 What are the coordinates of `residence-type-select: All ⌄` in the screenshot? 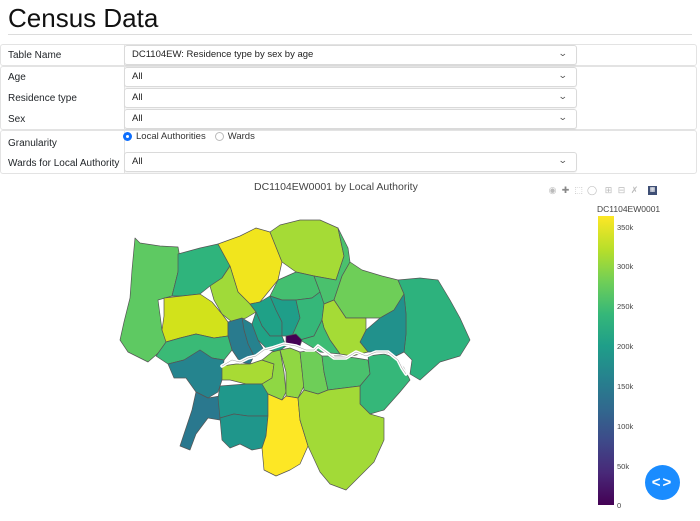 It's located at (350, 98).